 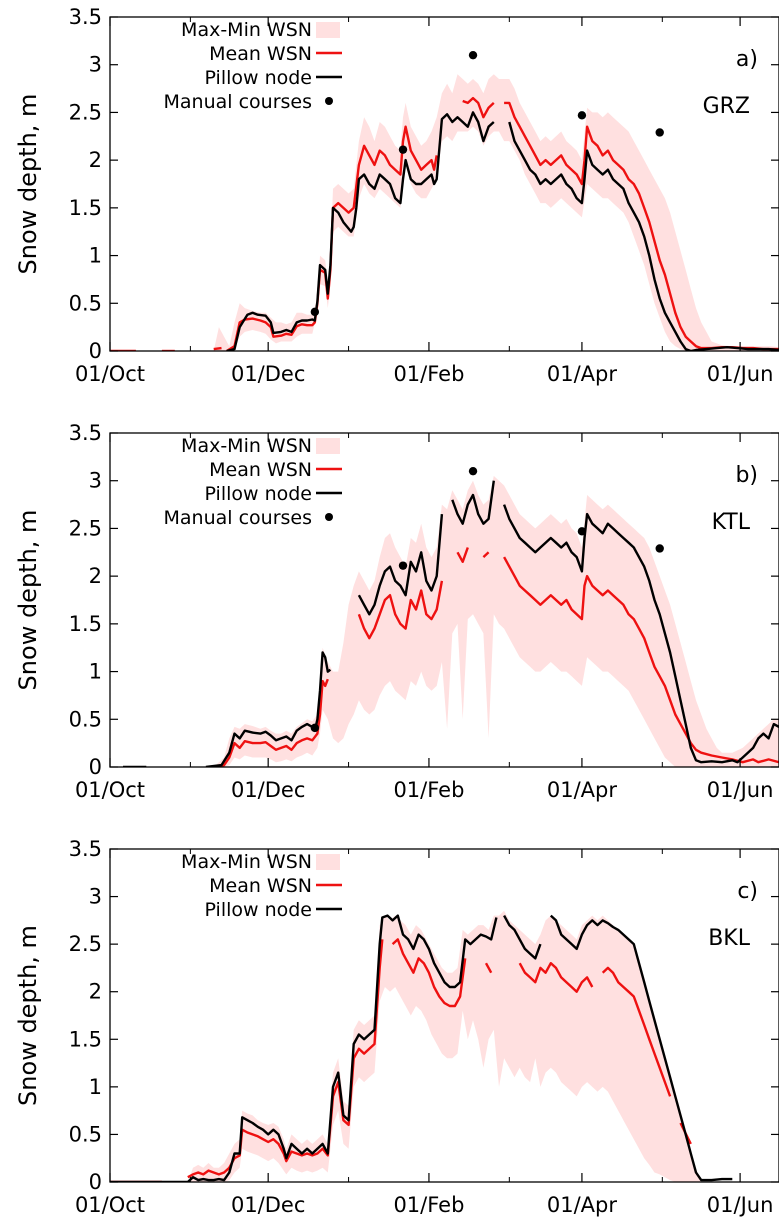 I want to click on panel-label: a), so click(x=747, y=59).